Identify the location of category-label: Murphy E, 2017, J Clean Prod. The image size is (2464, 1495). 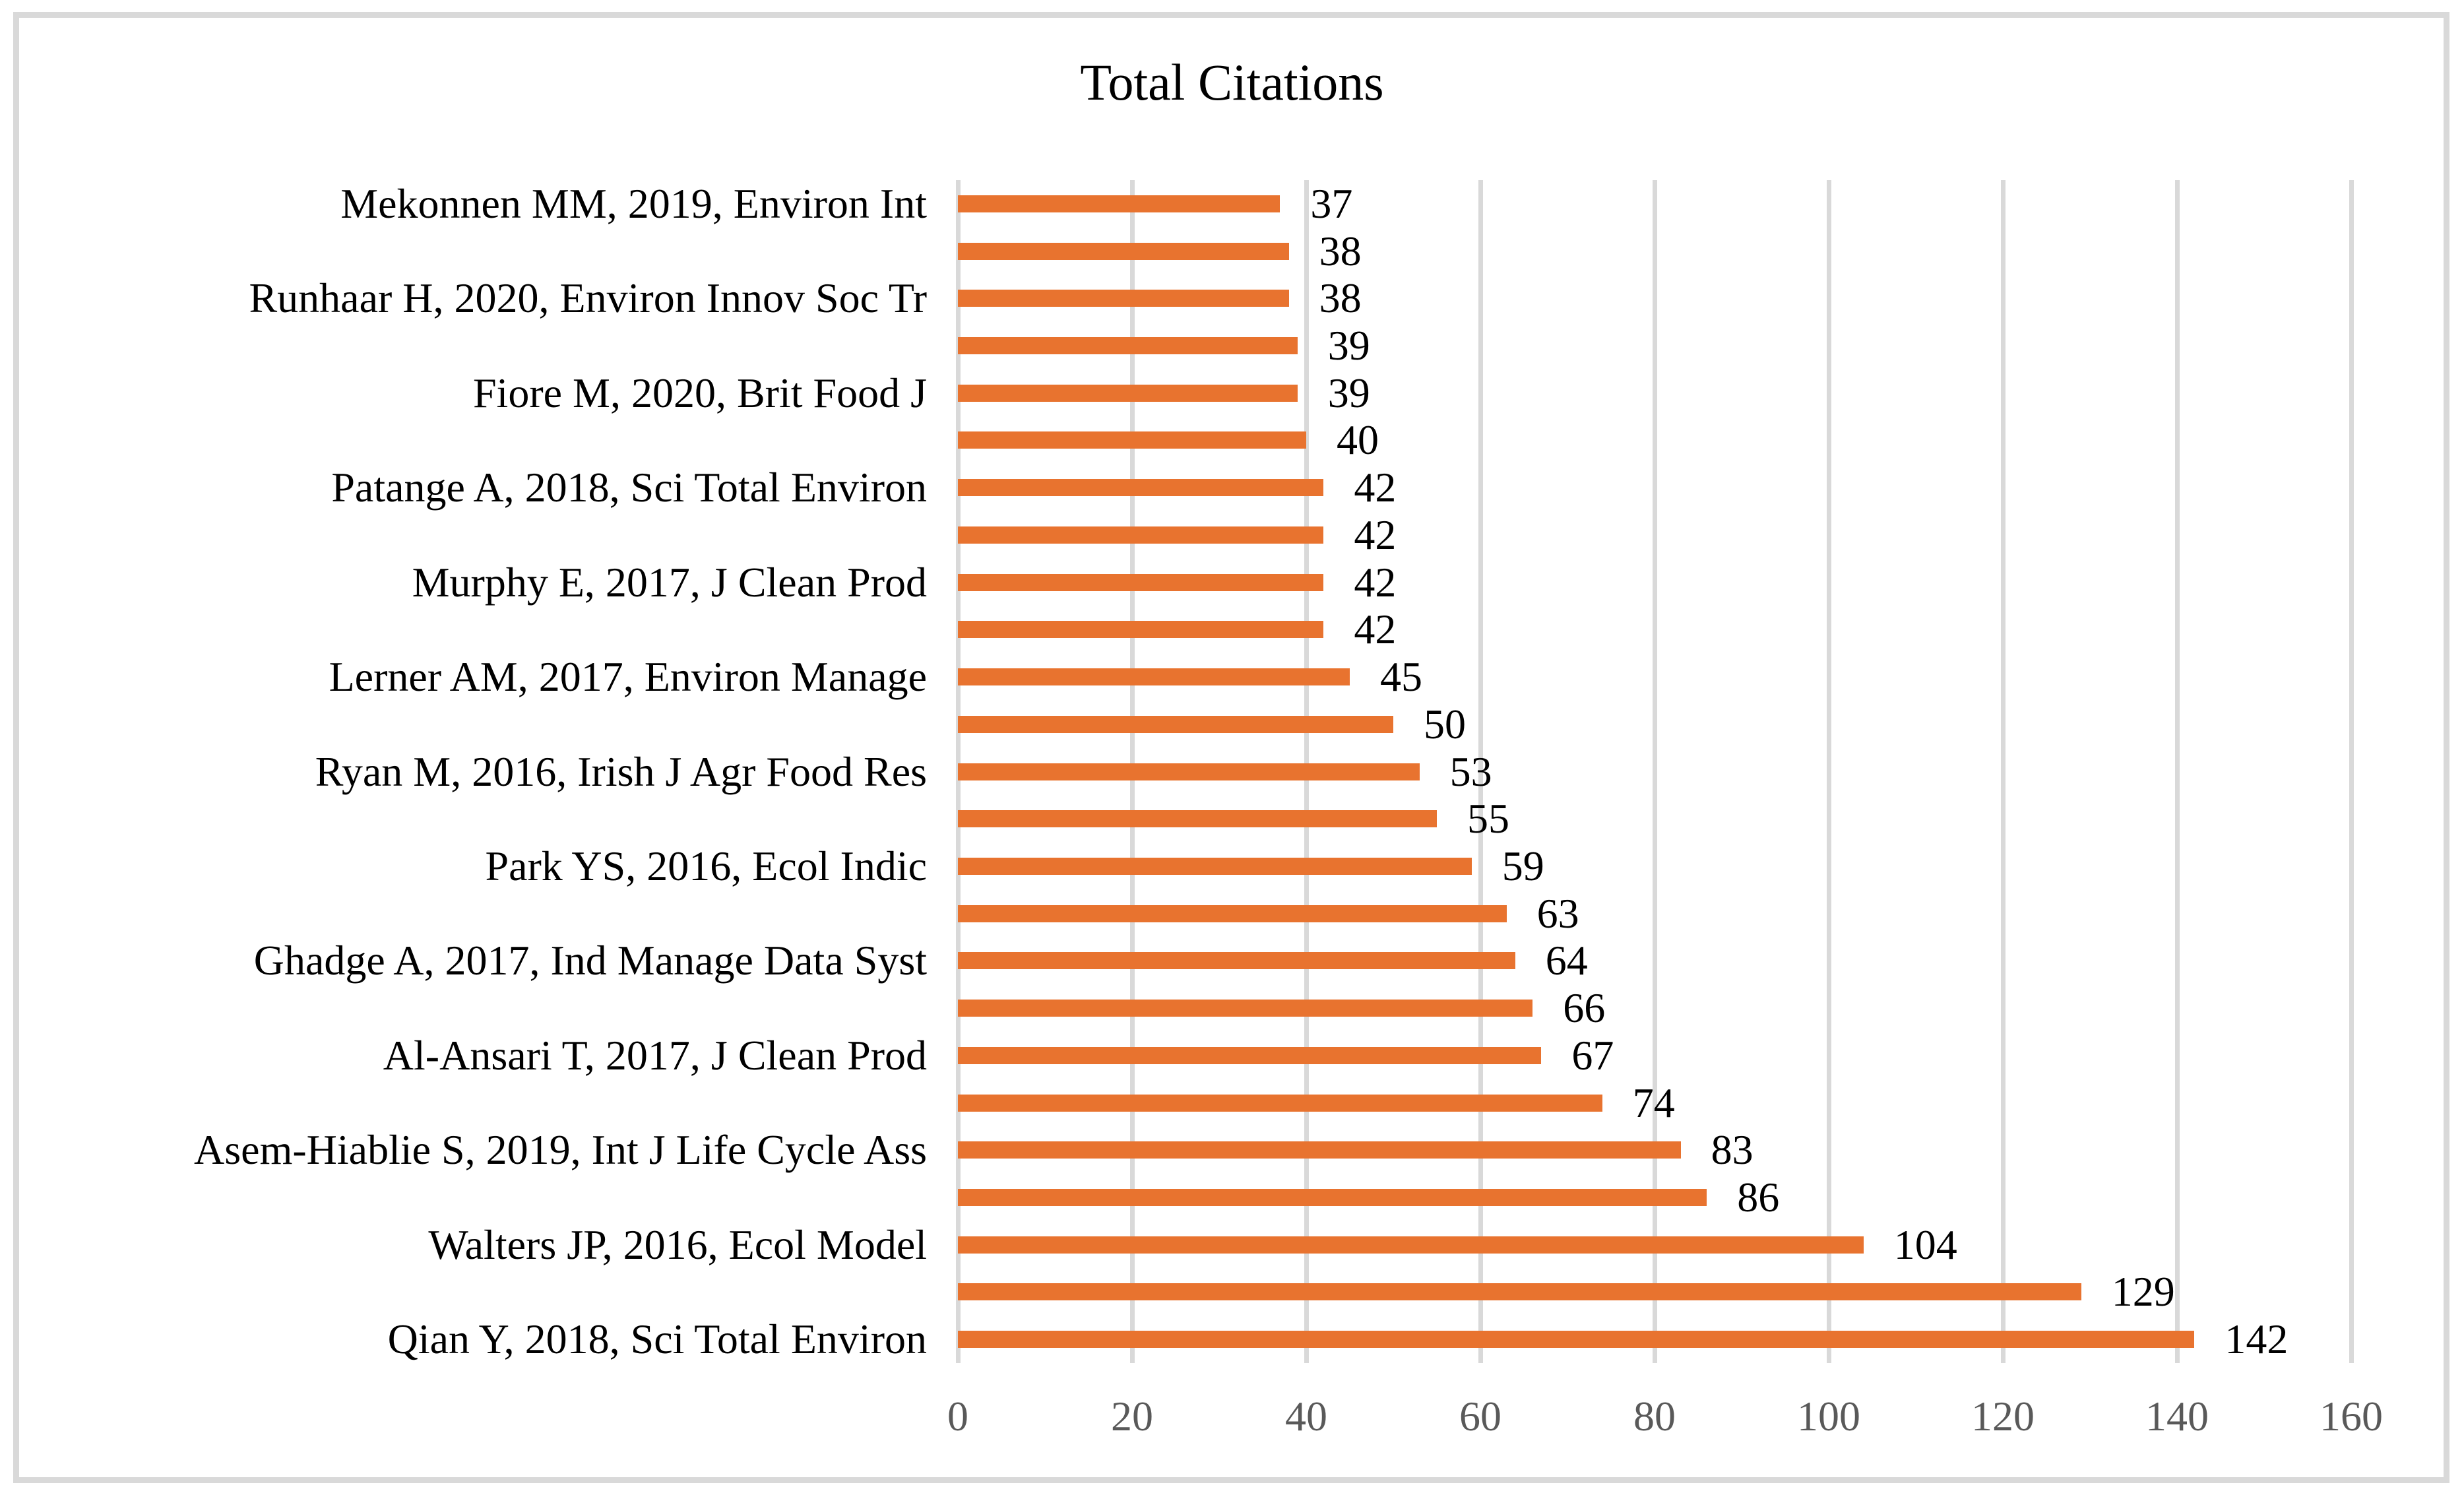
(669, 582).